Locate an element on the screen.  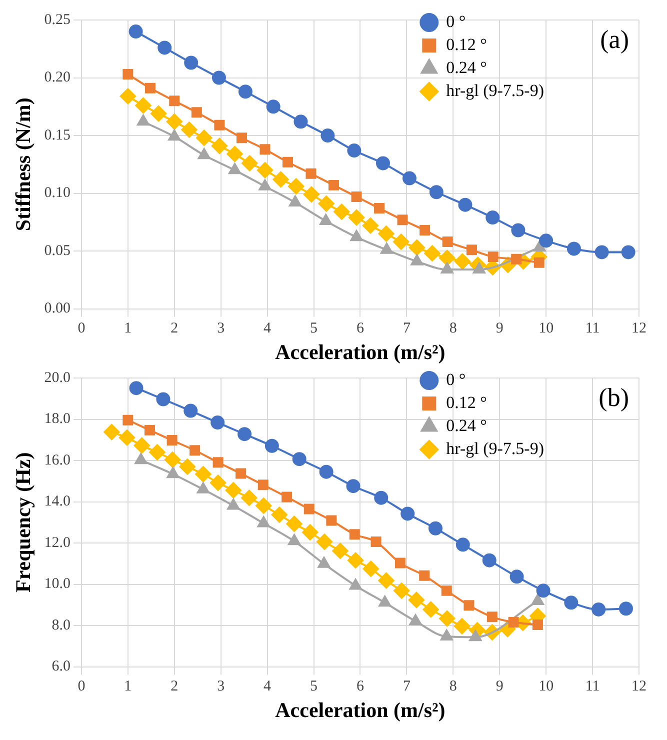
y-tick-label: 20.0 is located at coordinates (57, 378).